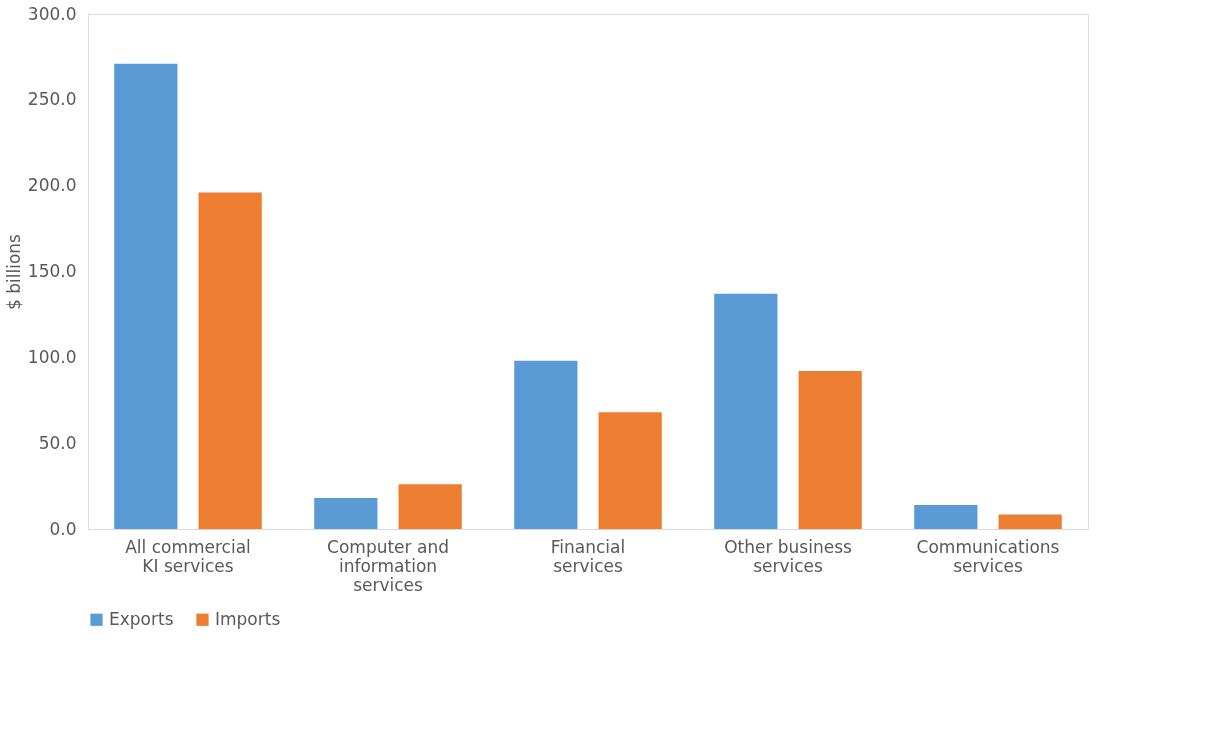  I want to click on y-tick-label: 100.0, so click(52, 356).